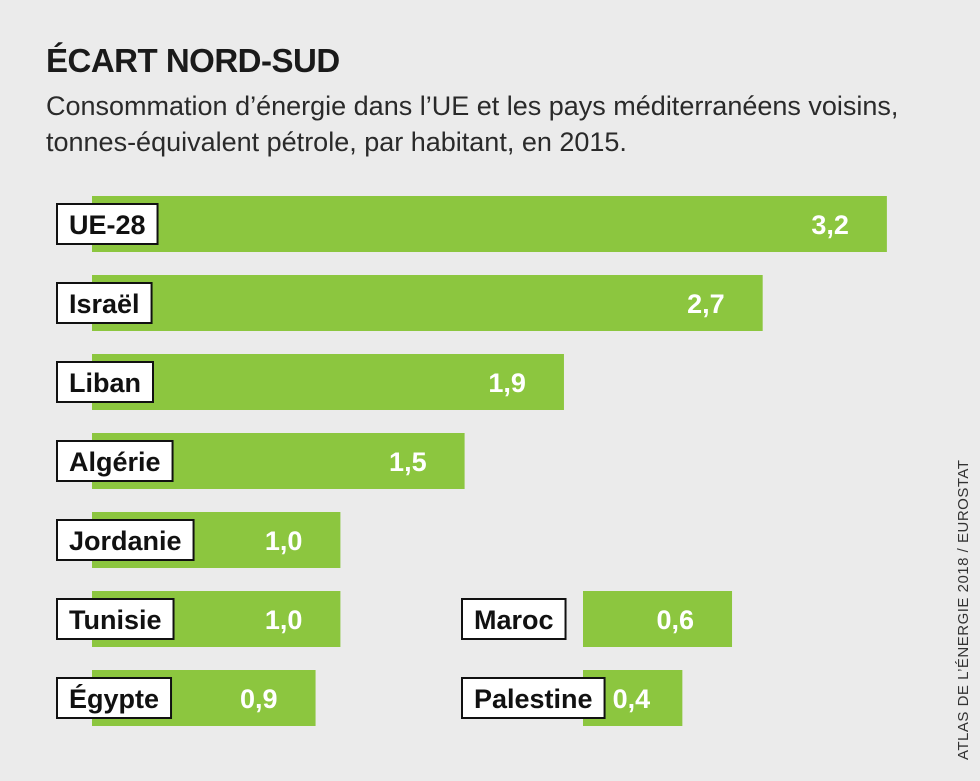  I want to click on bar-value-ue-28: 3,2, so click(830, 225).